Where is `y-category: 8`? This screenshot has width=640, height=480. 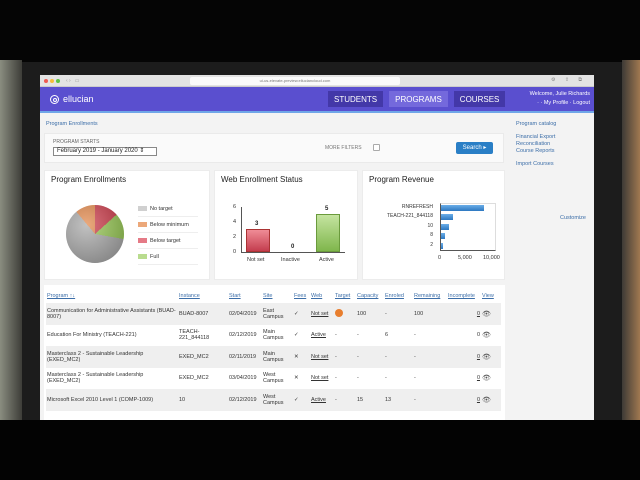 y-category: 8 is located at coordinates (431, 235).